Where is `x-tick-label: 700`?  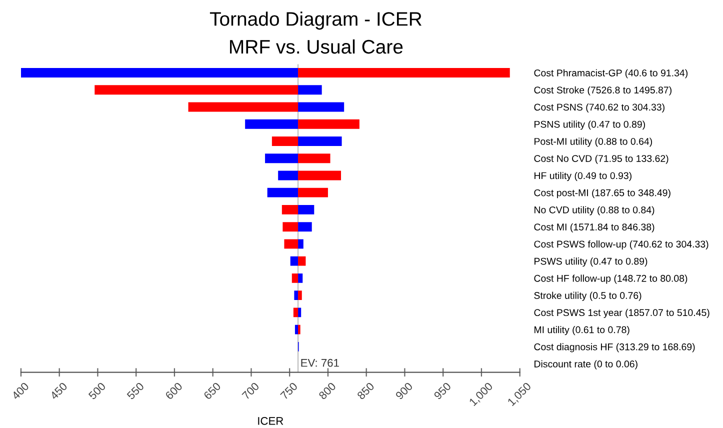 x-tick-label: 700 is located at coordinates (251, 391).